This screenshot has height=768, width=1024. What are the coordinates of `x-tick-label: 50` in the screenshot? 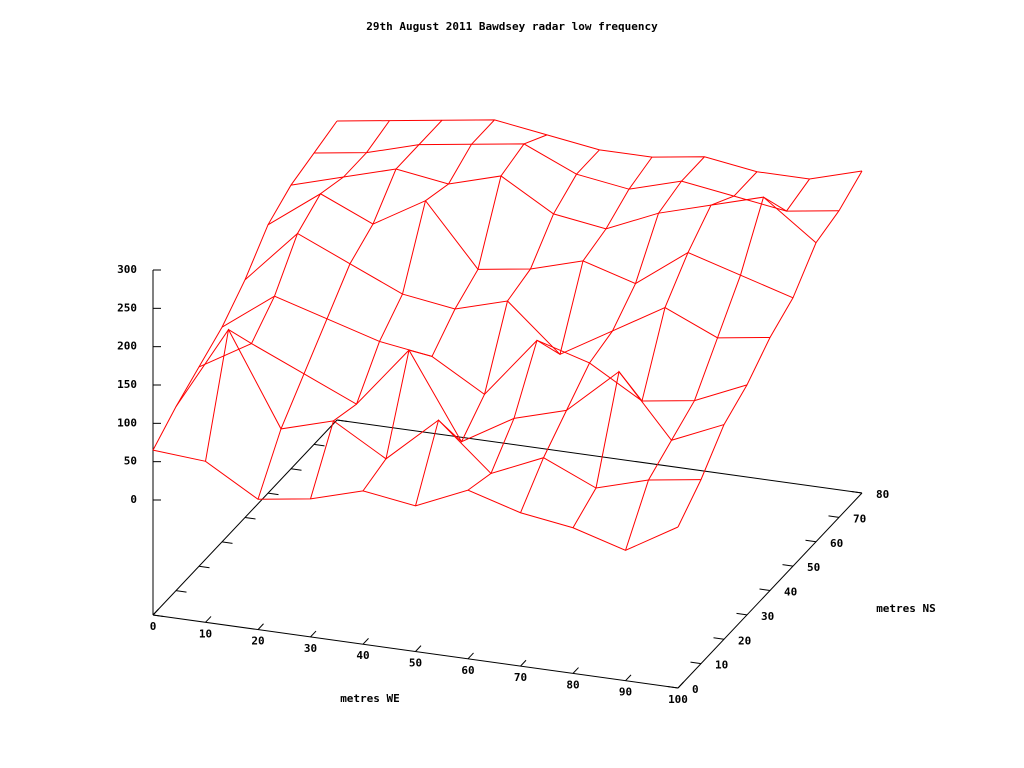 It's located at (415, 663).